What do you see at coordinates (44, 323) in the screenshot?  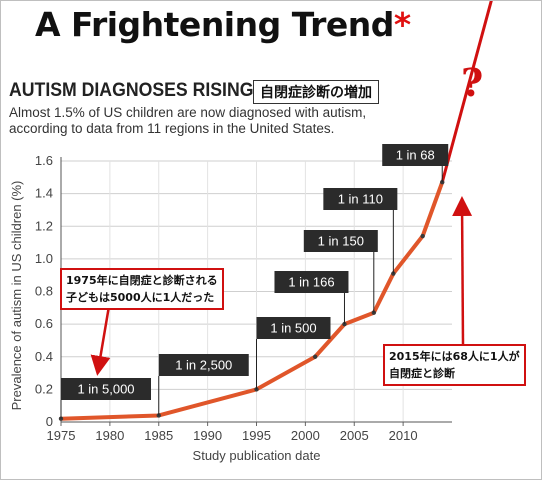 I see `y-tick-label: 0.6` at bounding box center [44, 323].